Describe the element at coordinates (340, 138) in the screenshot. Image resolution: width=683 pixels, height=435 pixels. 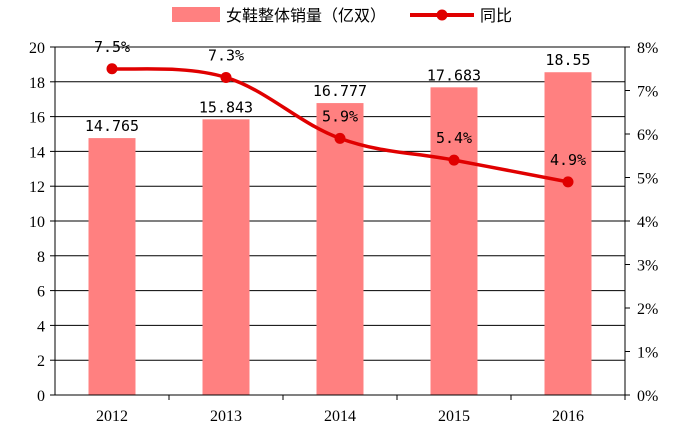
I see `yoy-point-2014` at that location.